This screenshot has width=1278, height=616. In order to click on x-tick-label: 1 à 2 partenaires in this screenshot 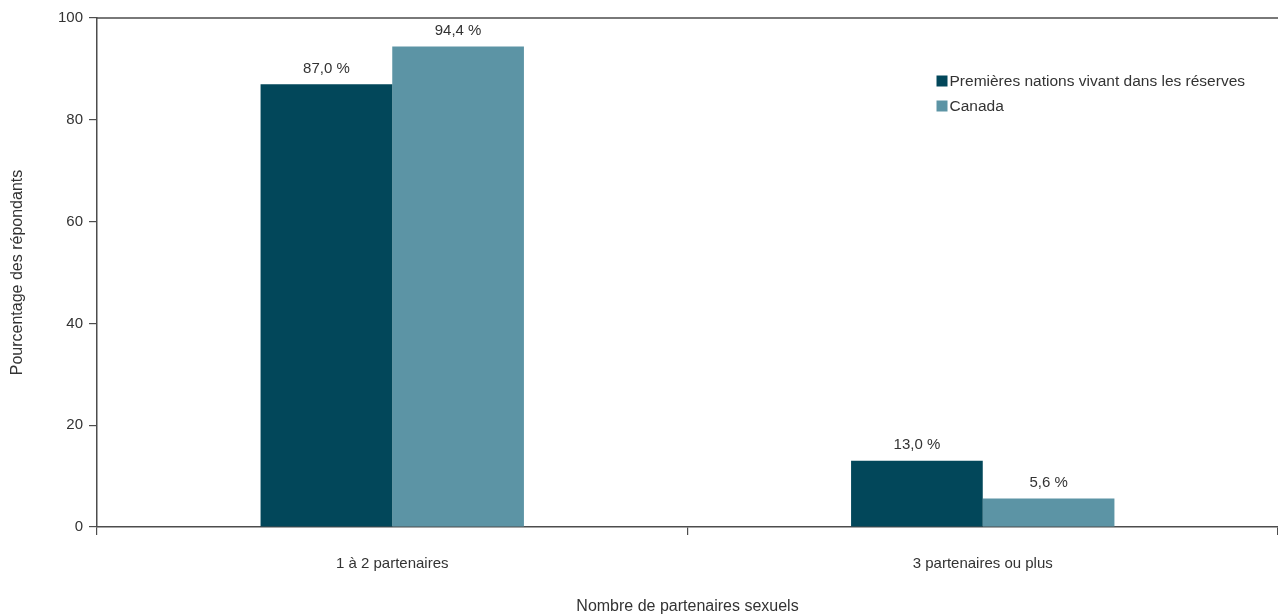, I will do `click(392, 563)`.